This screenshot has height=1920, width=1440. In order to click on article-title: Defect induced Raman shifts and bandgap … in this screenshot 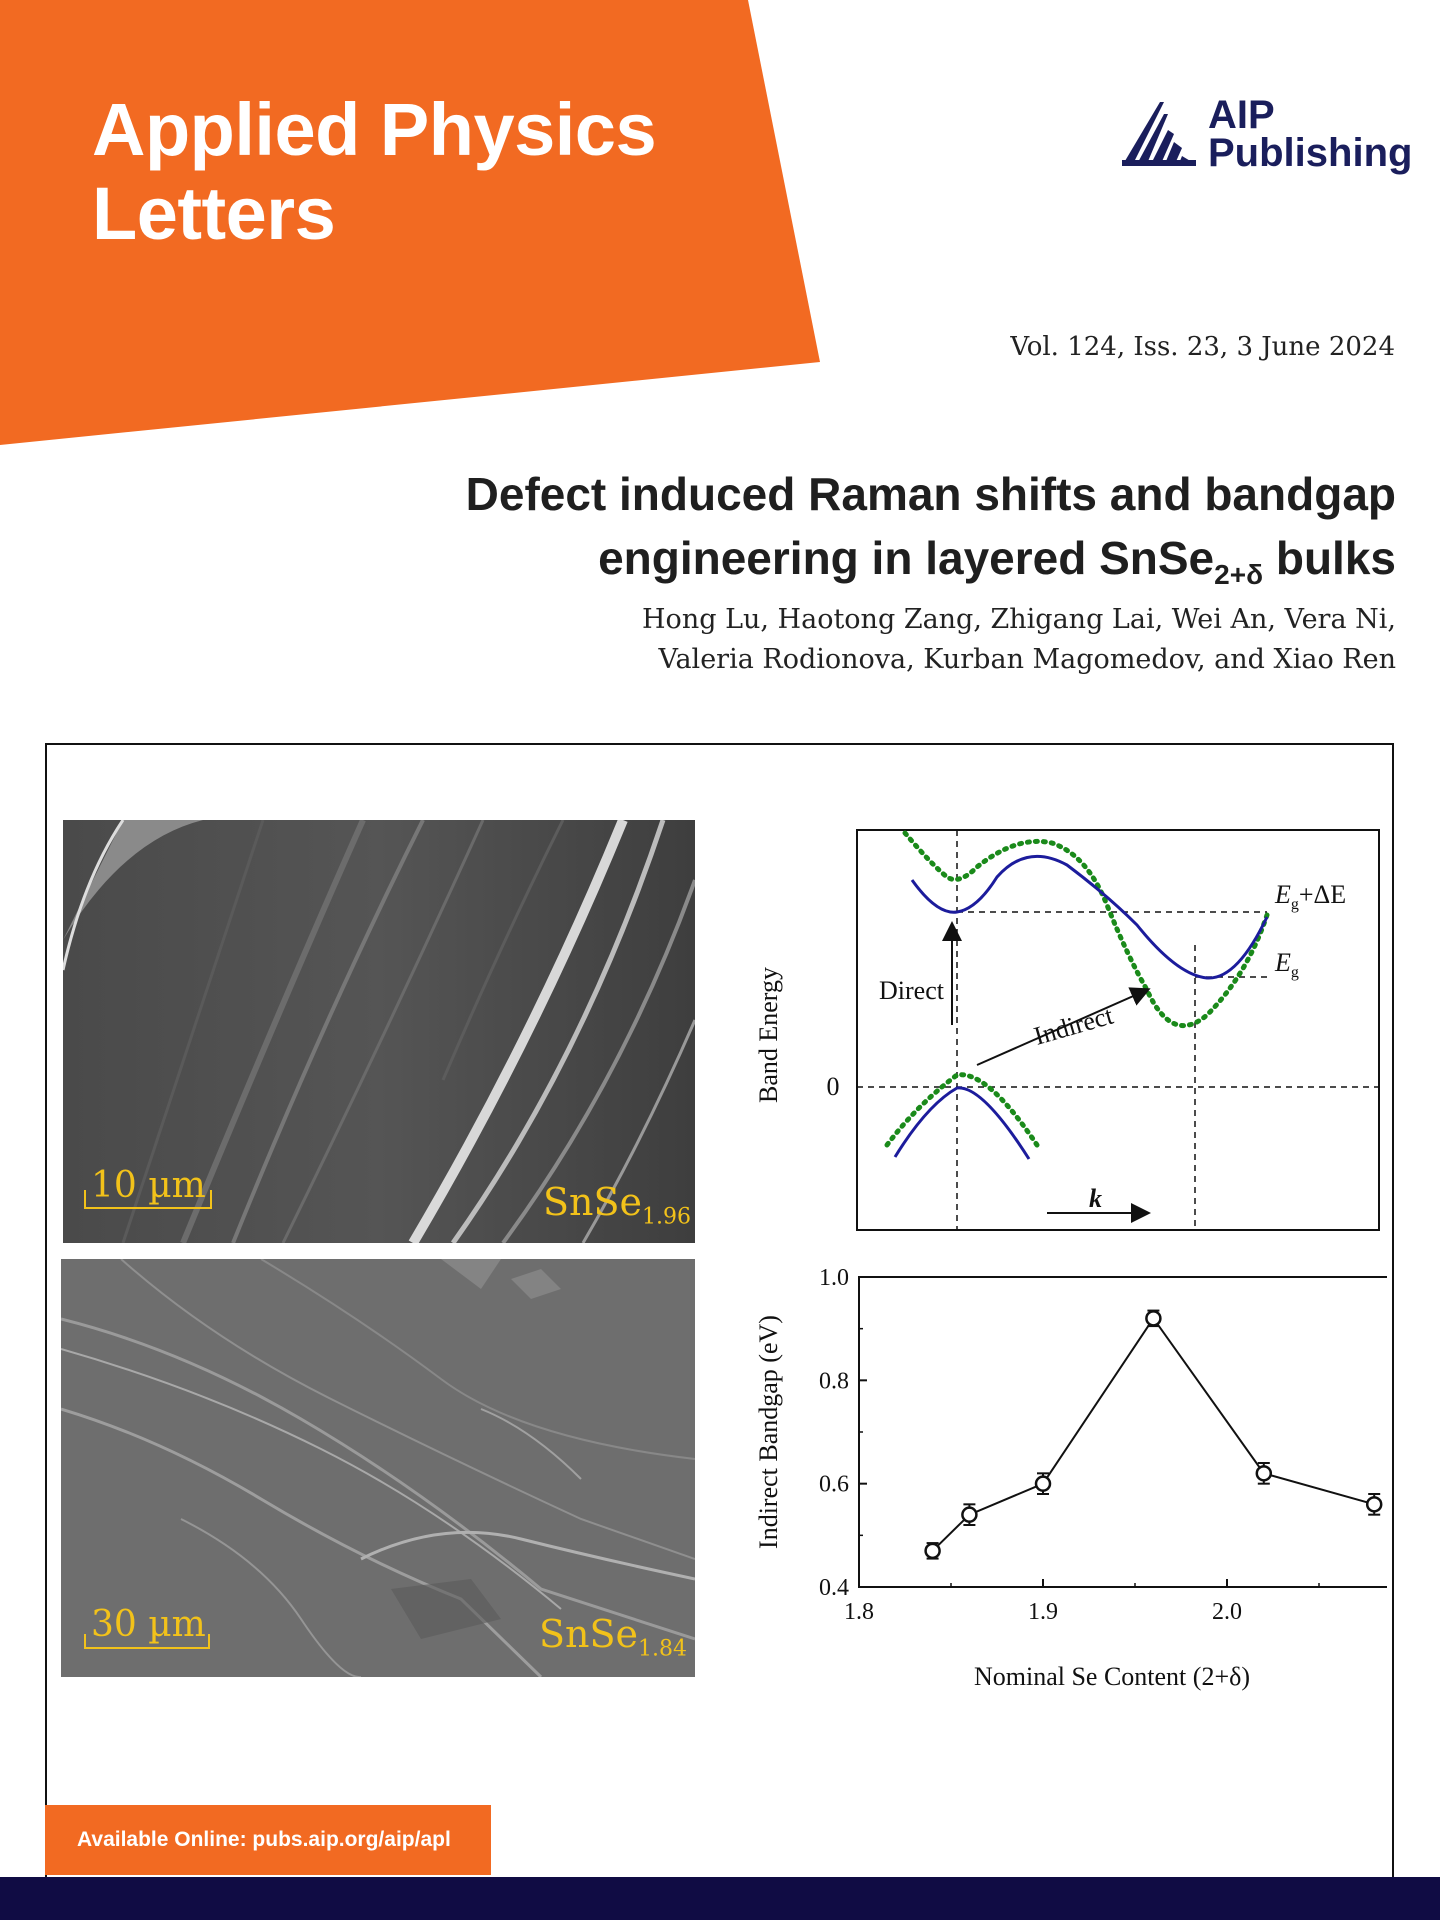, I will do `click(796, 534)`.